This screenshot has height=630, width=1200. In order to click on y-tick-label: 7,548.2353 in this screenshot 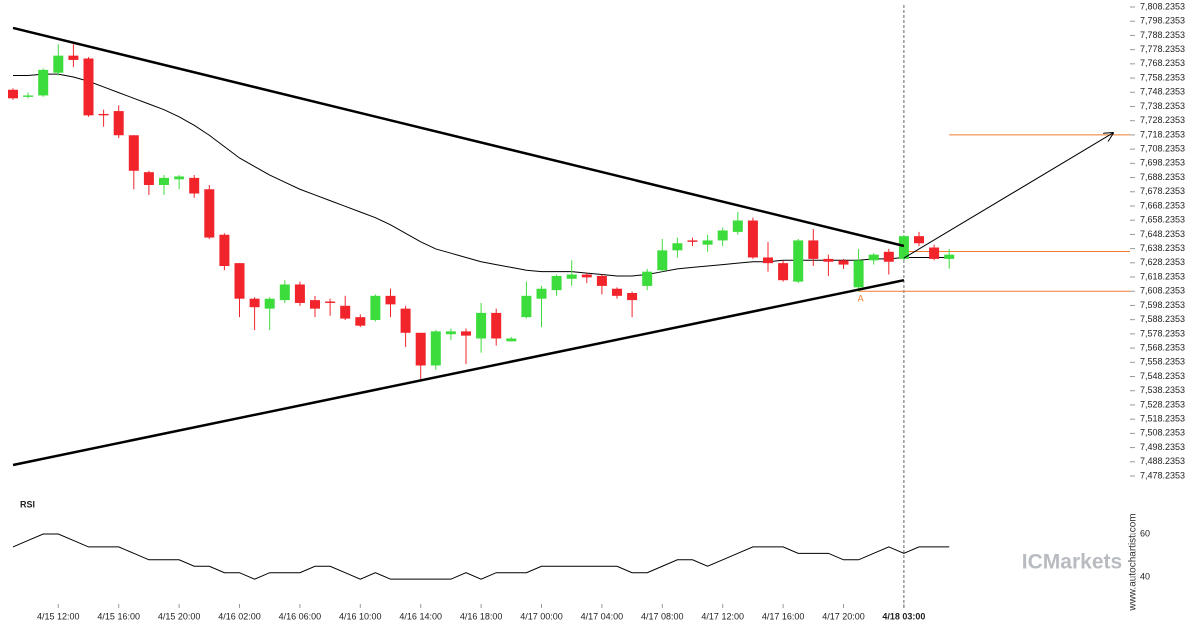, I will do `click(1162, 376)`.